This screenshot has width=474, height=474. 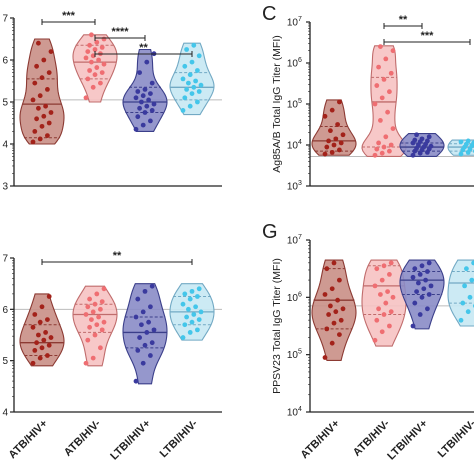 What do you see at coordinates (455, 438) in the screenshot?
I see `x-category-label: LTBI/HIV-` at bounding box center [455, 438].